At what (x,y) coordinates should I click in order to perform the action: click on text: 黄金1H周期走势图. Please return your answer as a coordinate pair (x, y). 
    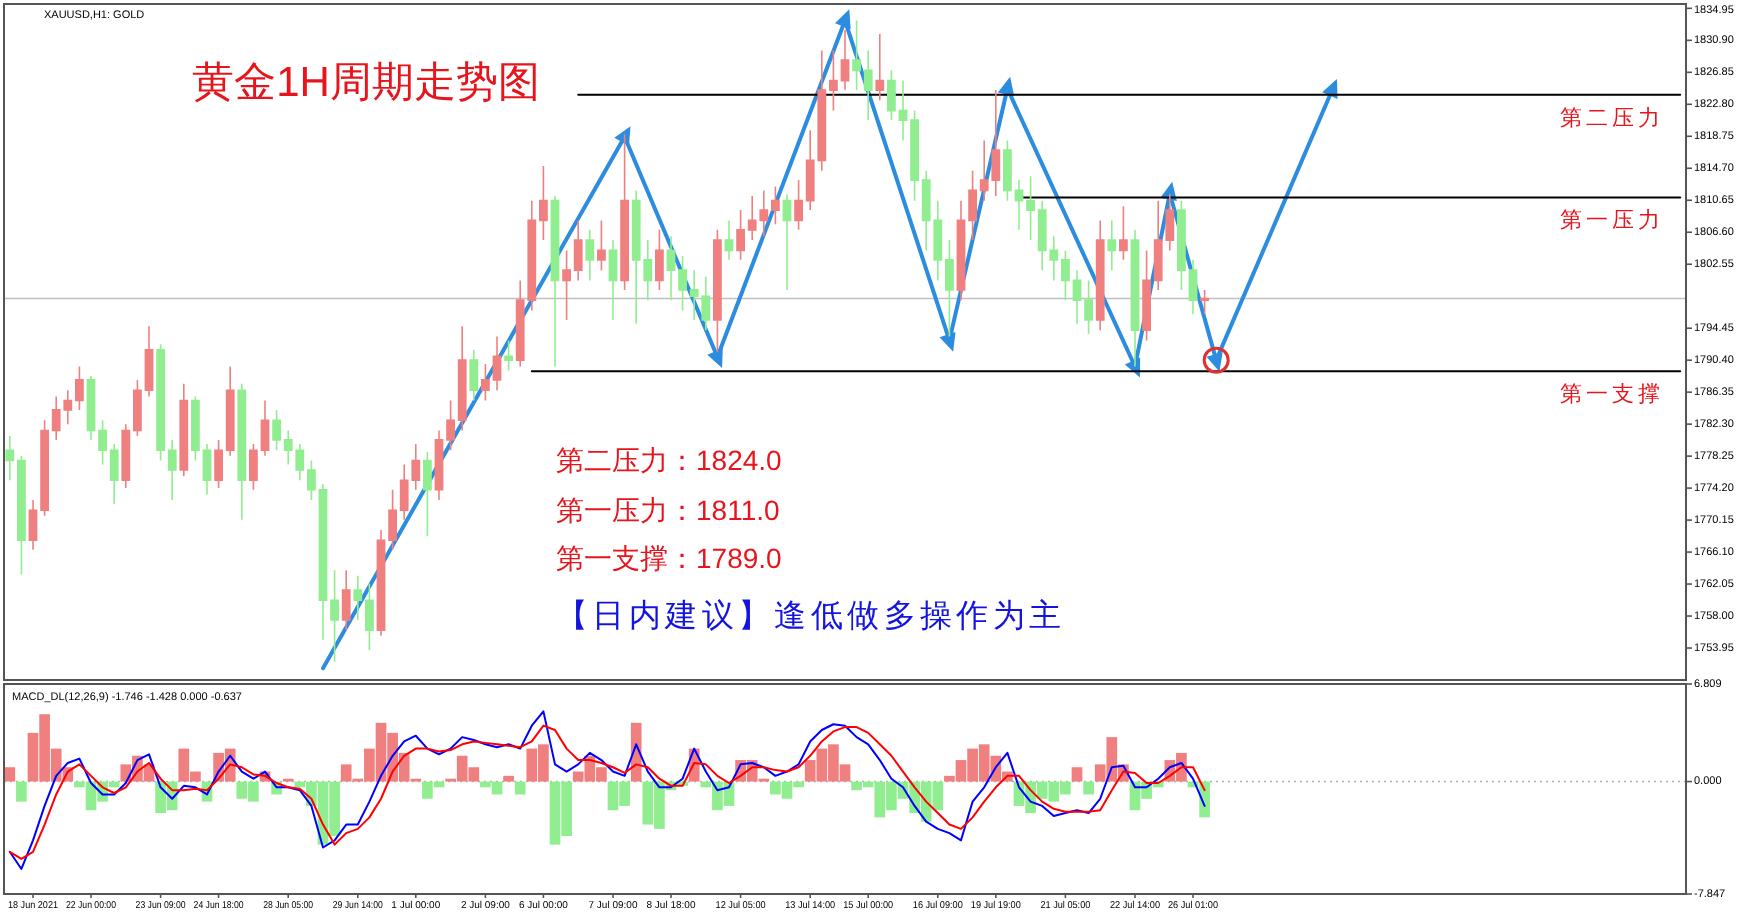
    Looking at the image, I should click on (366, 83).